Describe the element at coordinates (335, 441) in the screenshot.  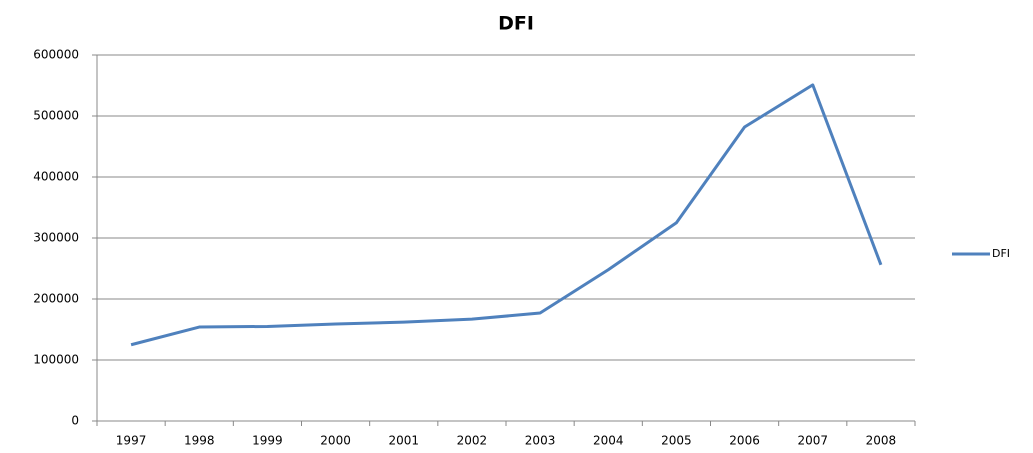
I see `x-tick-label: 2000` at that location.